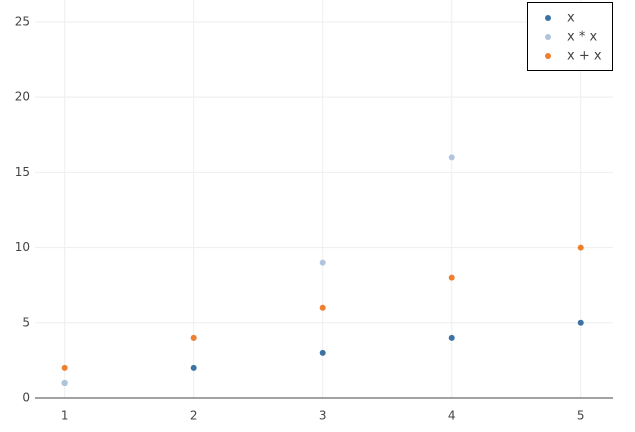 This screenshot has height=432, width=635. I want to click on y-tick-label: 10, so click(22, 247).